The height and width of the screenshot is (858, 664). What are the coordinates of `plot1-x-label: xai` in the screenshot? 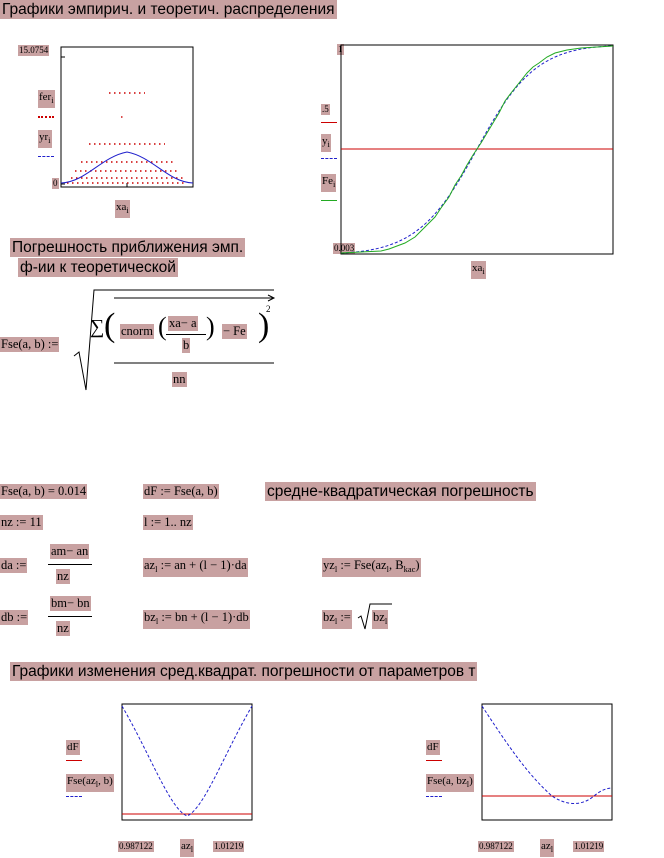 It's located at (122, 209).